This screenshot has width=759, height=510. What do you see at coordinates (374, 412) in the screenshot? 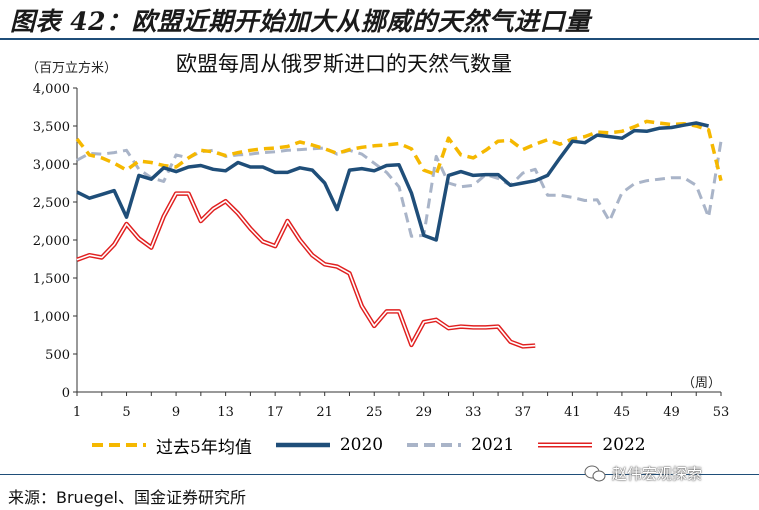
I see `x-tick-label: 25` at bounding box center [374, 412].